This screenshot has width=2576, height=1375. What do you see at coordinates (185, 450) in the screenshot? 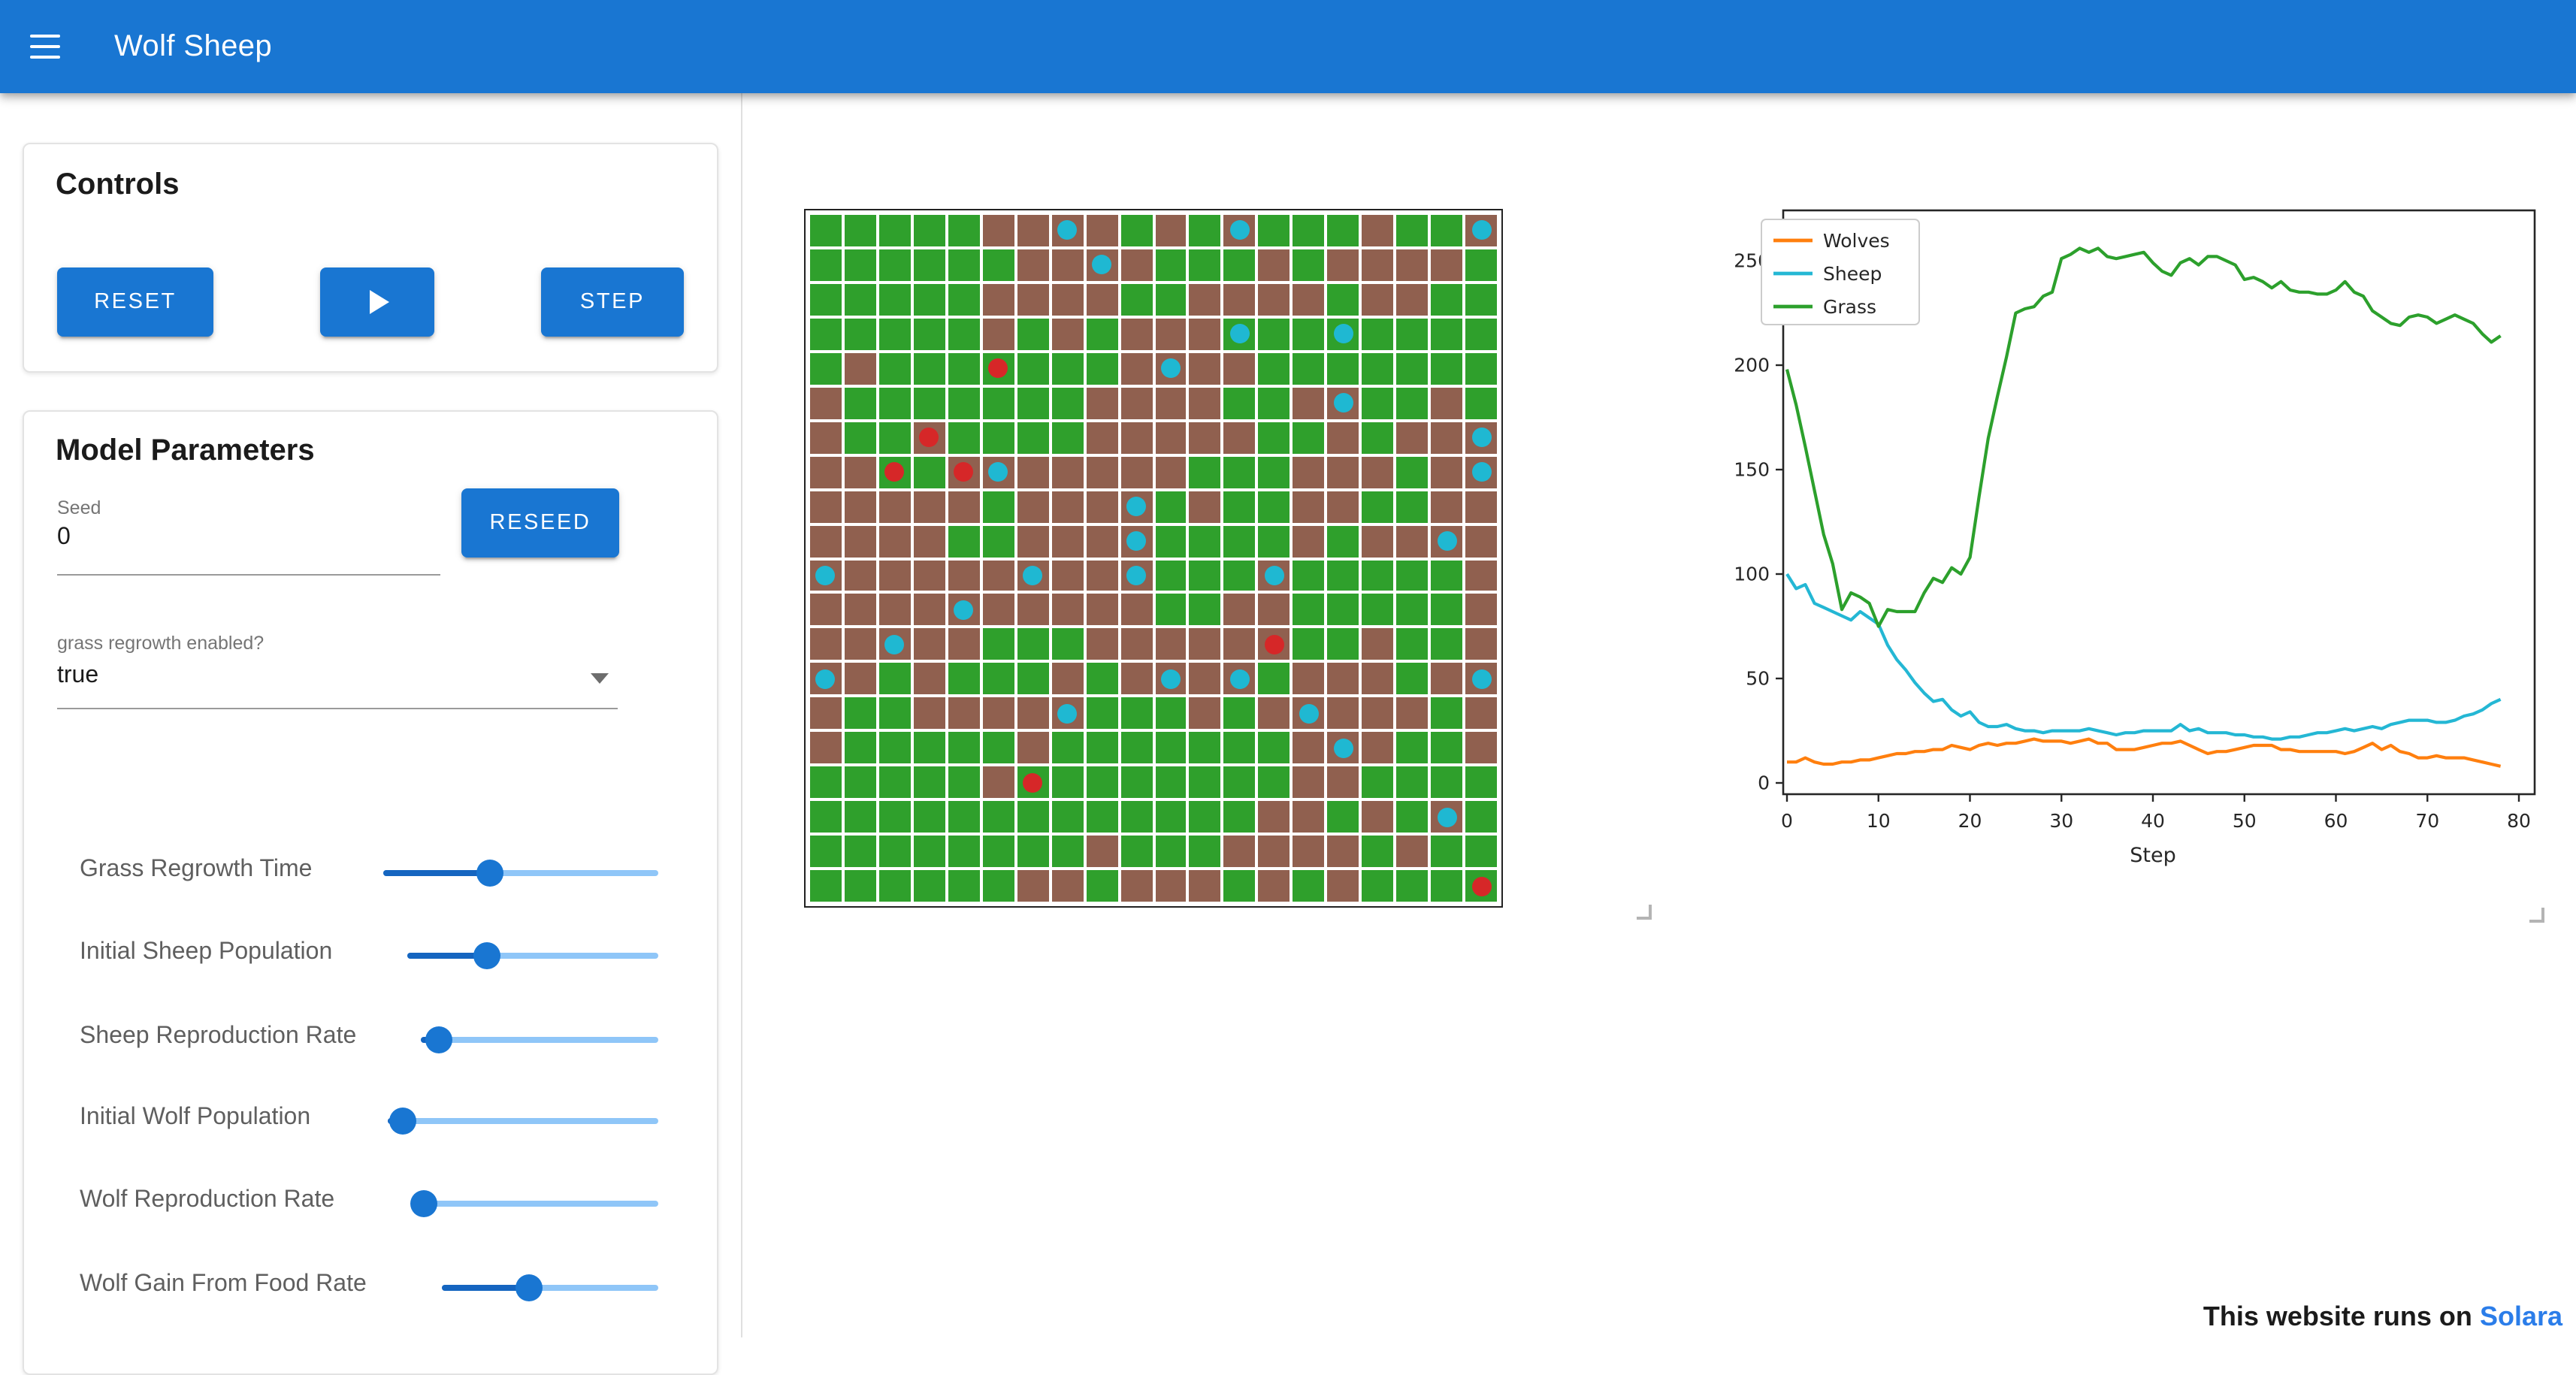
I see `model-parameters-title: Model Parameters` at bounding box center [185, 450].